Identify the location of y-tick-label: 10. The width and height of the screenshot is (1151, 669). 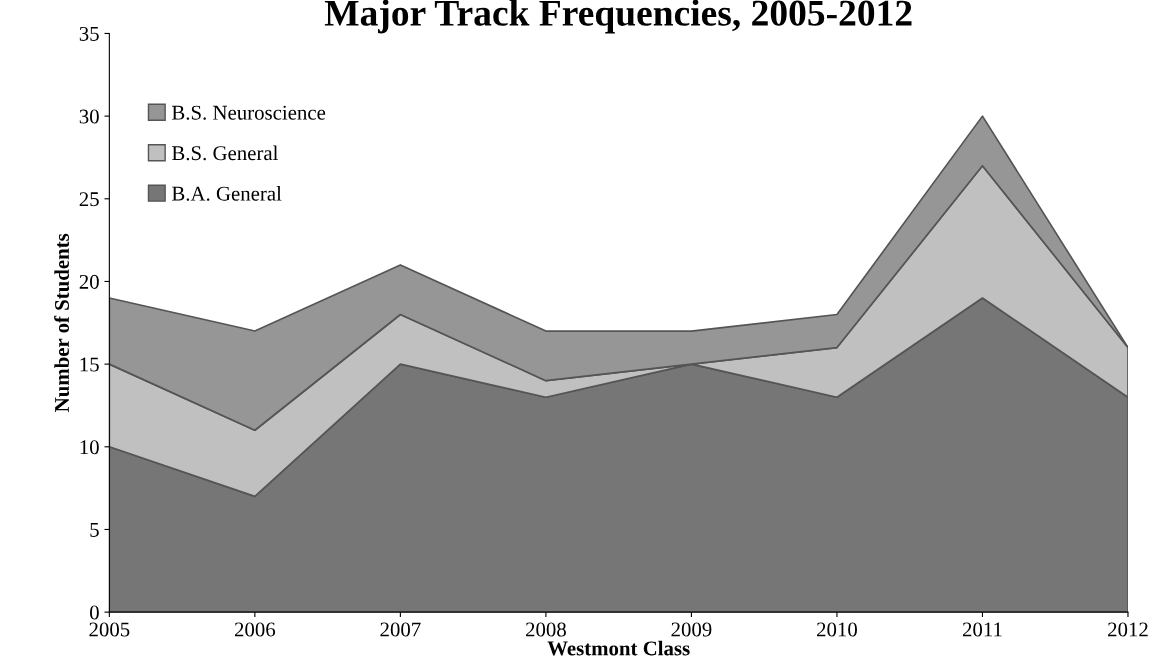
(89, 447).